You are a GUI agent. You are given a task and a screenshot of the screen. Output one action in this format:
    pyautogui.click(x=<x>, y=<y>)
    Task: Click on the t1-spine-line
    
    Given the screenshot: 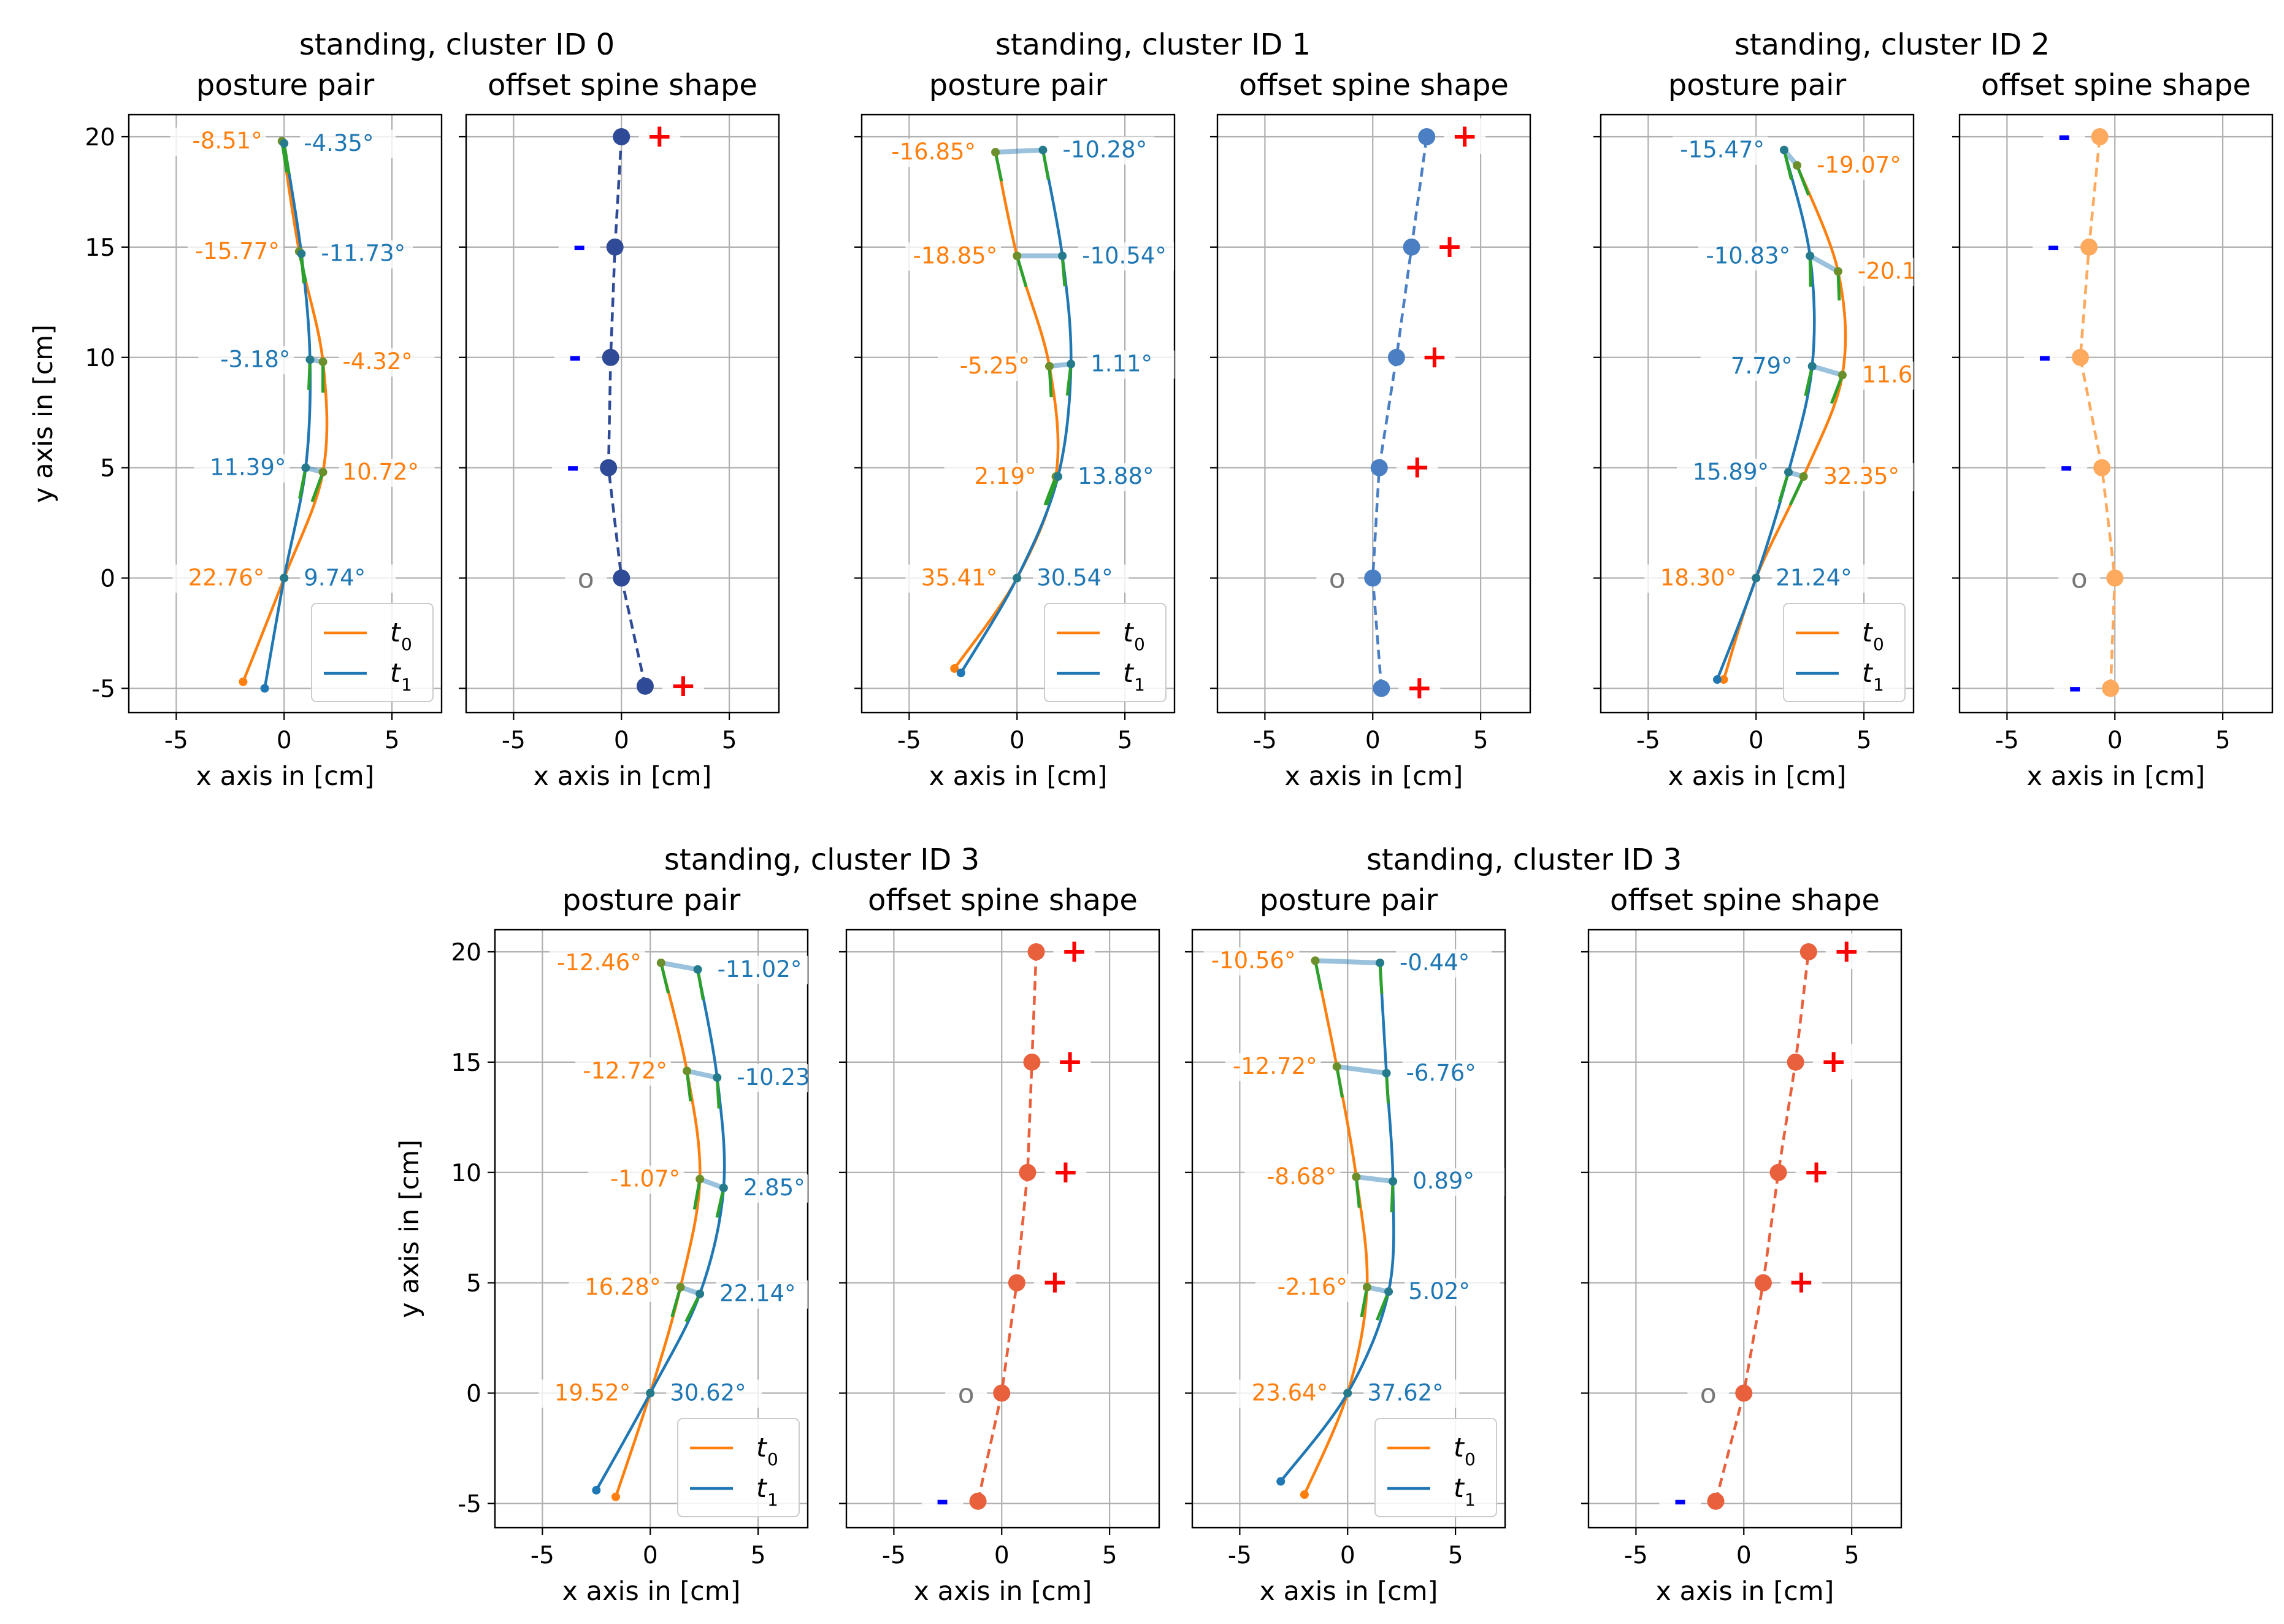 What is the action you would take?
    pyautogui.click(x=287, y=416)
    